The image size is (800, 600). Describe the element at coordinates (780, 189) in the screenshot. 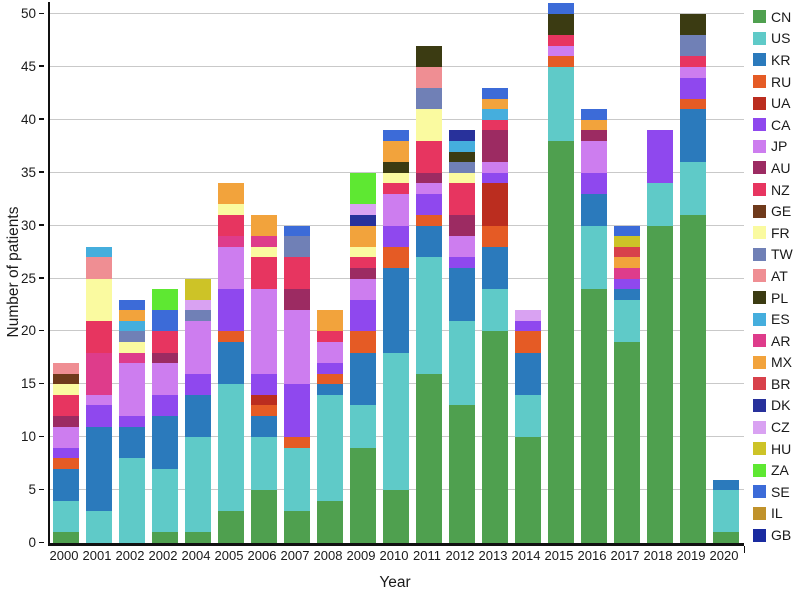

I see `legend-label-NZ: NZ` at that location.